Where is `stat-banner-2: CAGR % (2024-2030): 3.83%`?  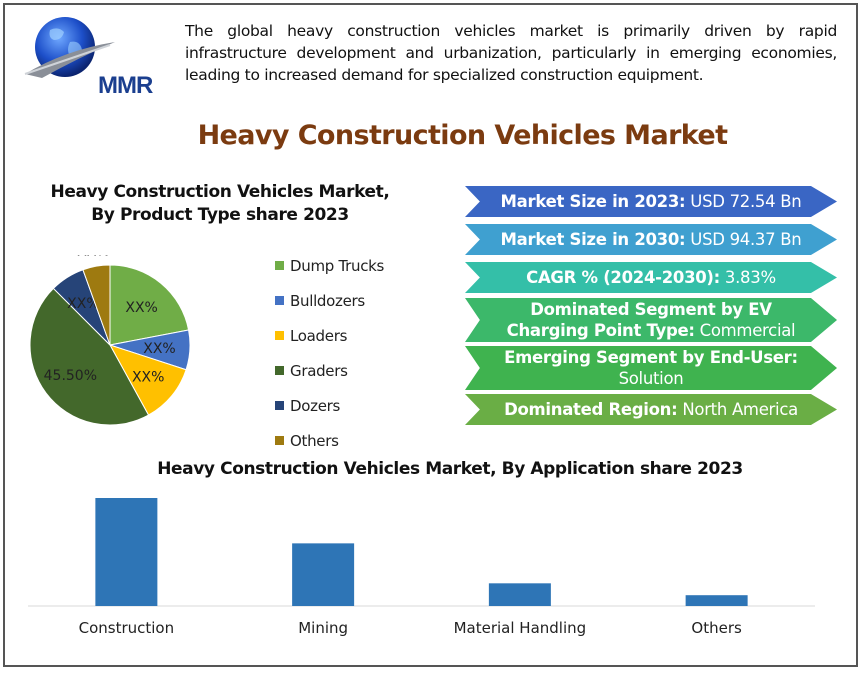
stat-banner-2: CAGR % (2024-2030): 3.83% is located at coordinates (651, 277).